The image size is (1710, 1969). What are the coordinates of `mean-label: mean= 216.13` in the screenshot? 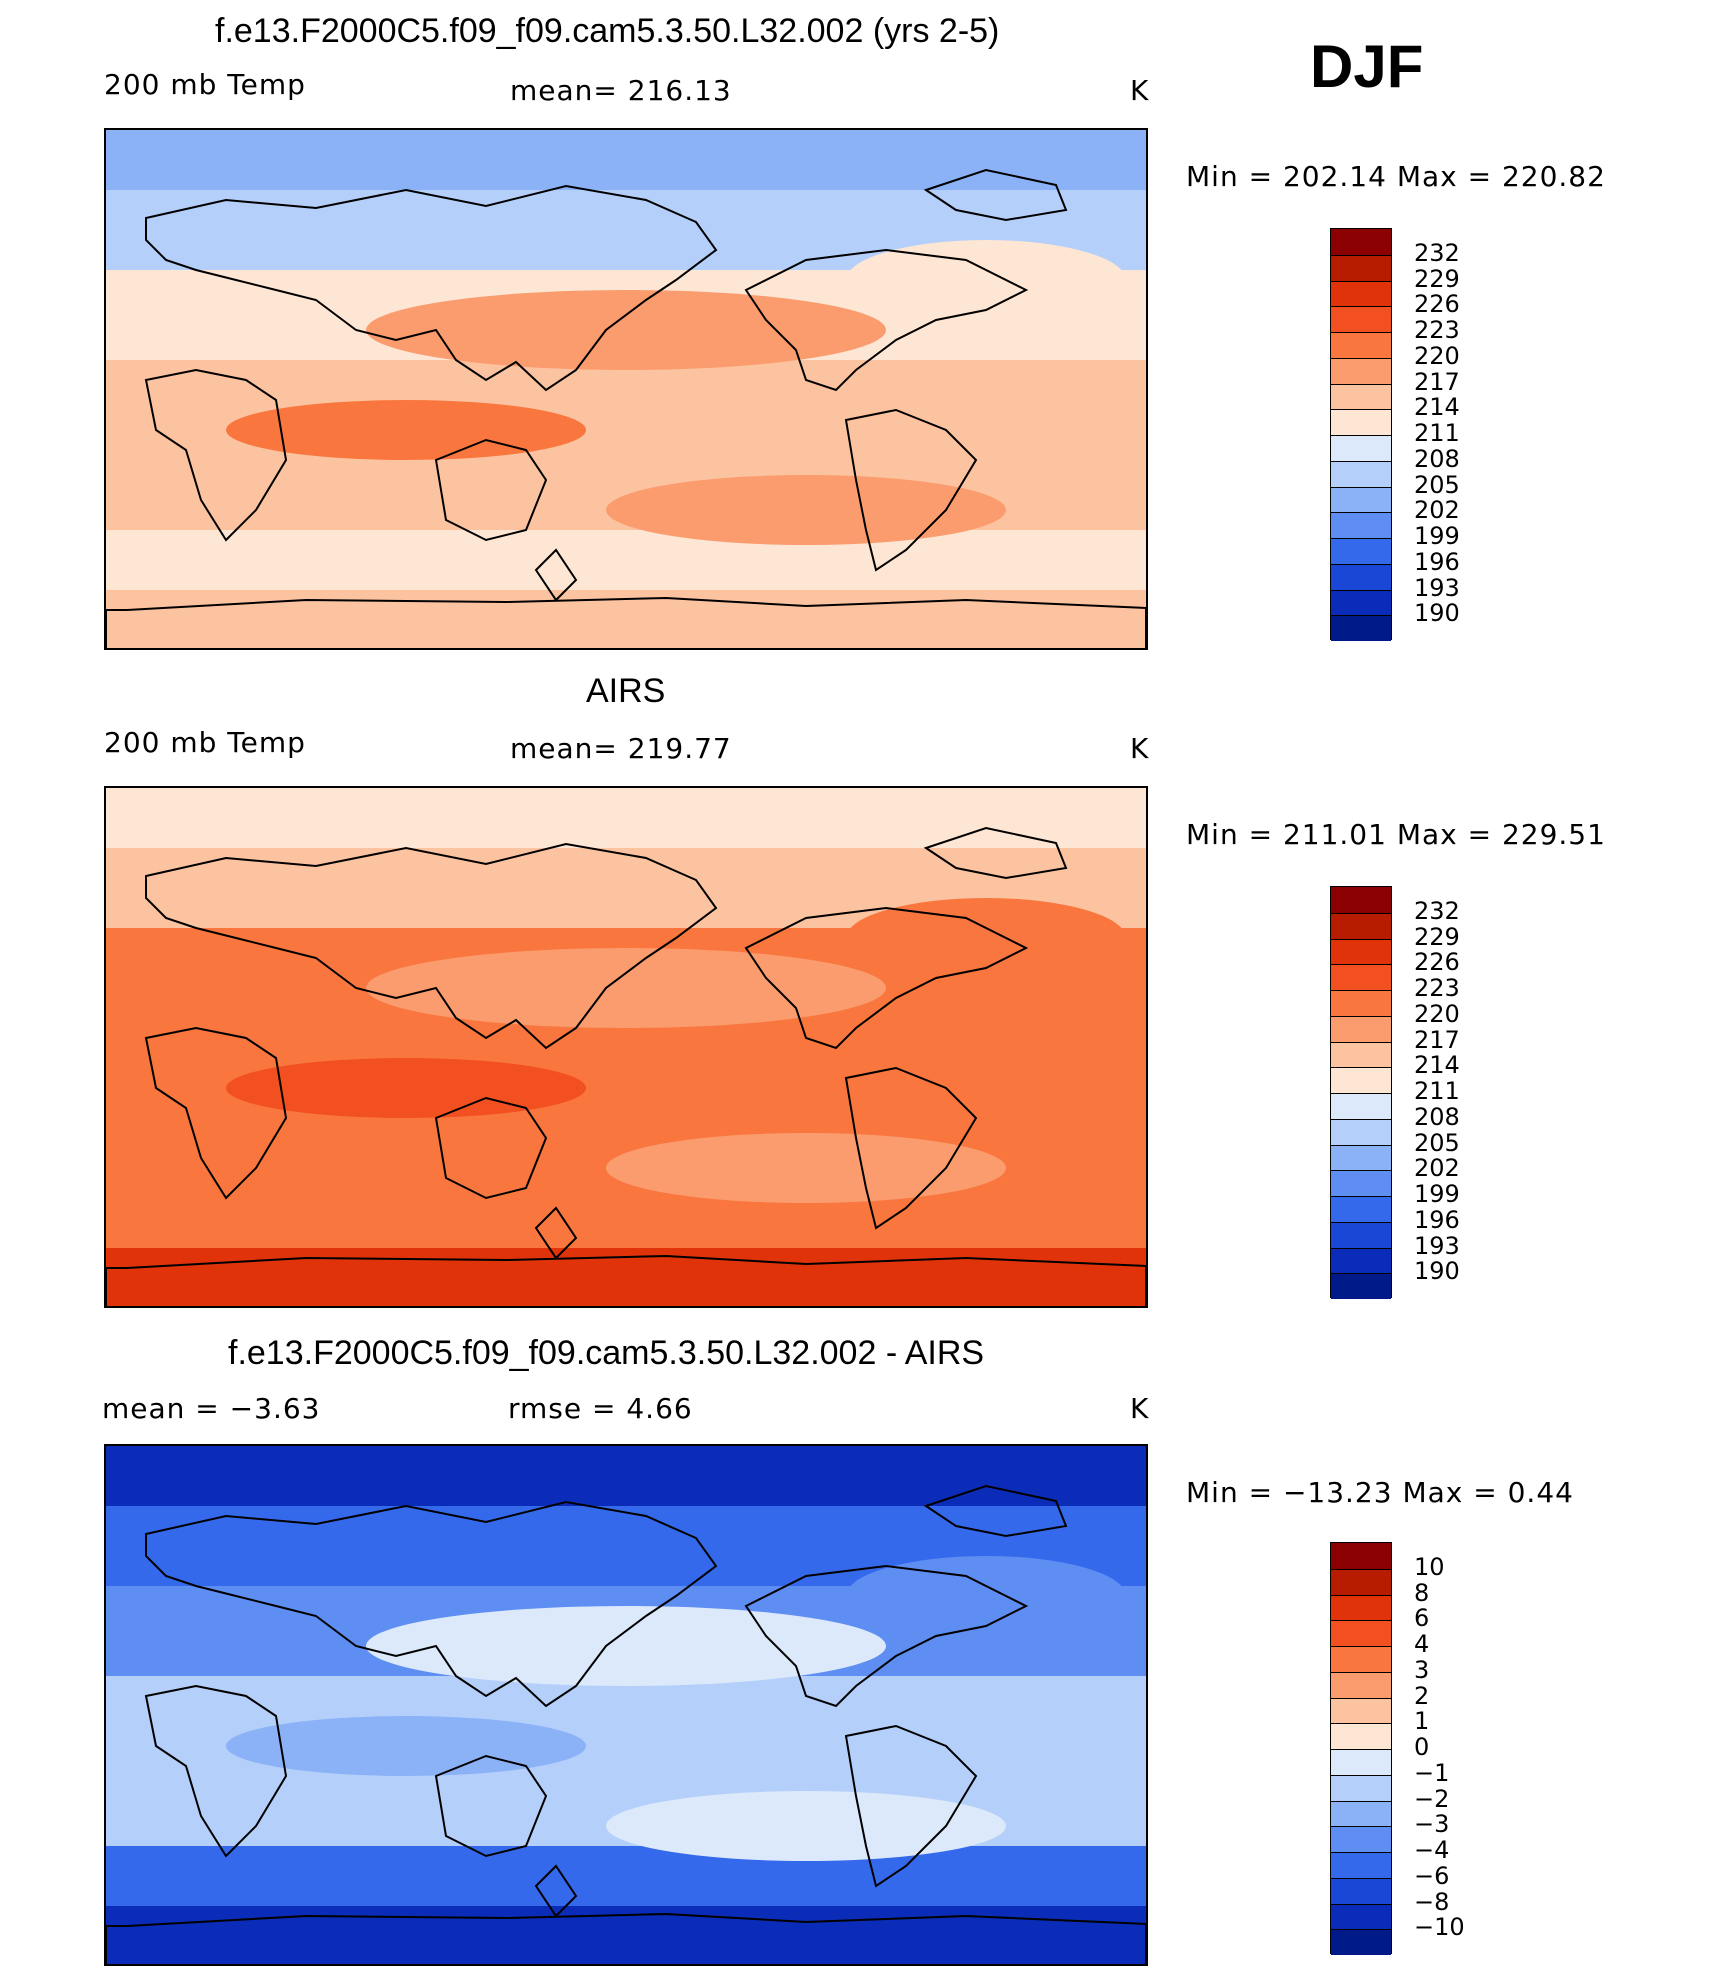 It's located at (621, 90).